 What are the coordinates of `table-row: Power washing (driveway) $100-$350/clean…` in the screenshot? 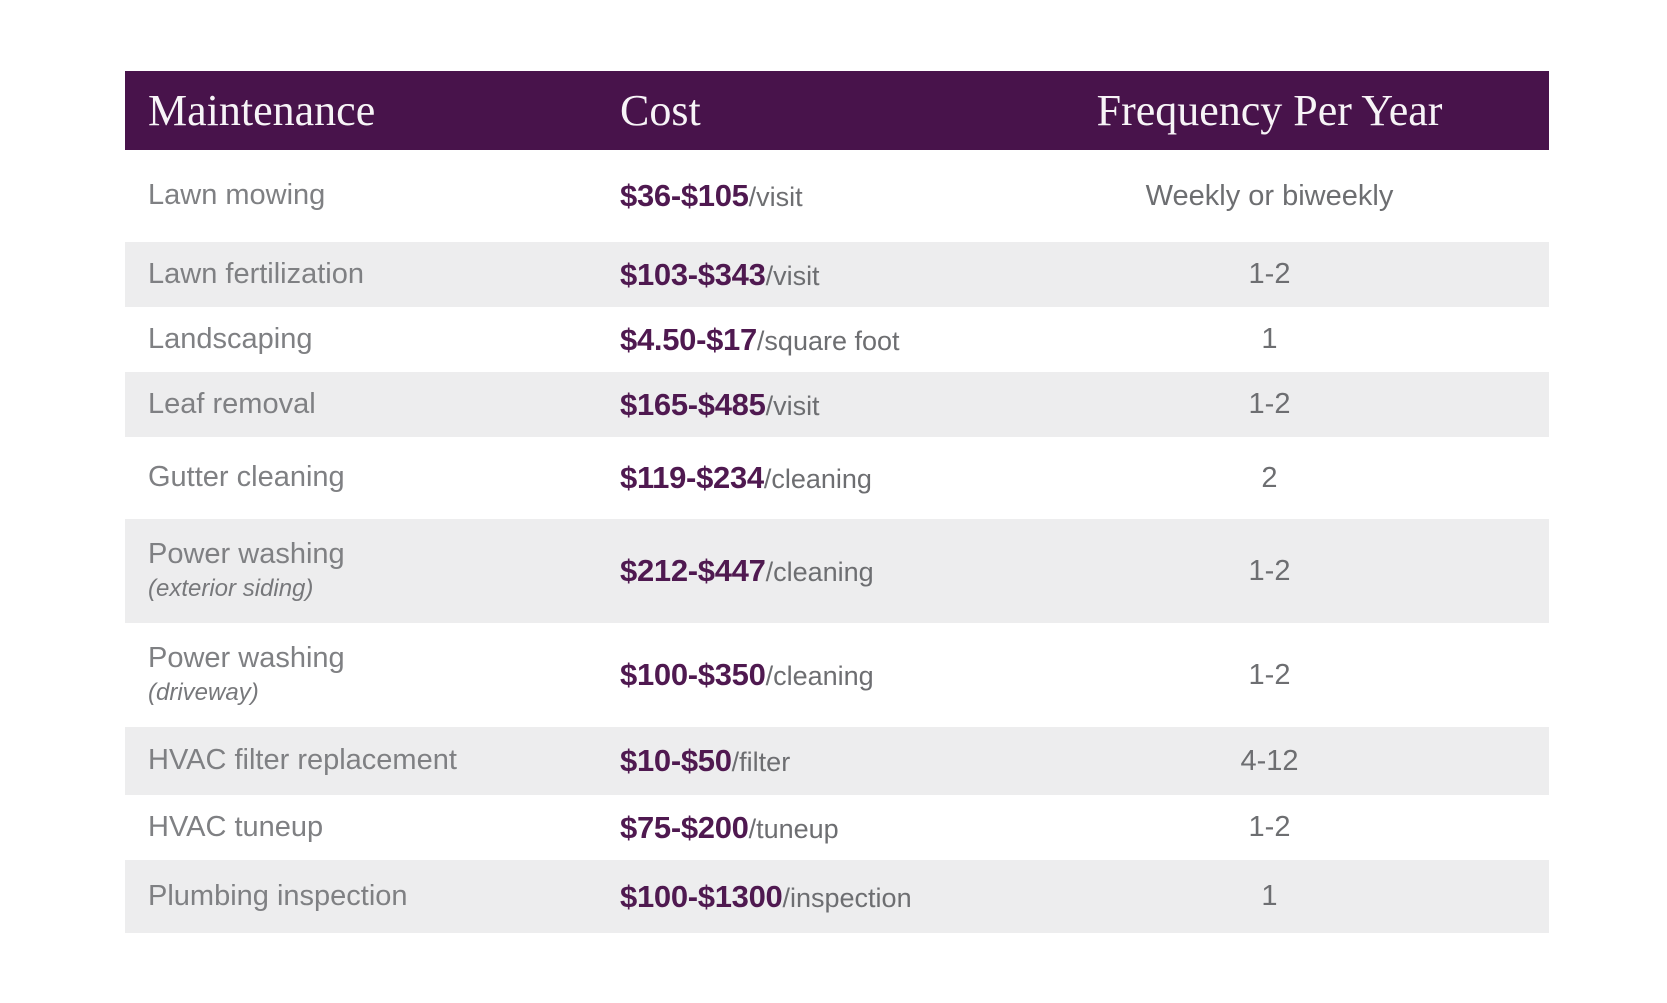 It's located at (837, 675).